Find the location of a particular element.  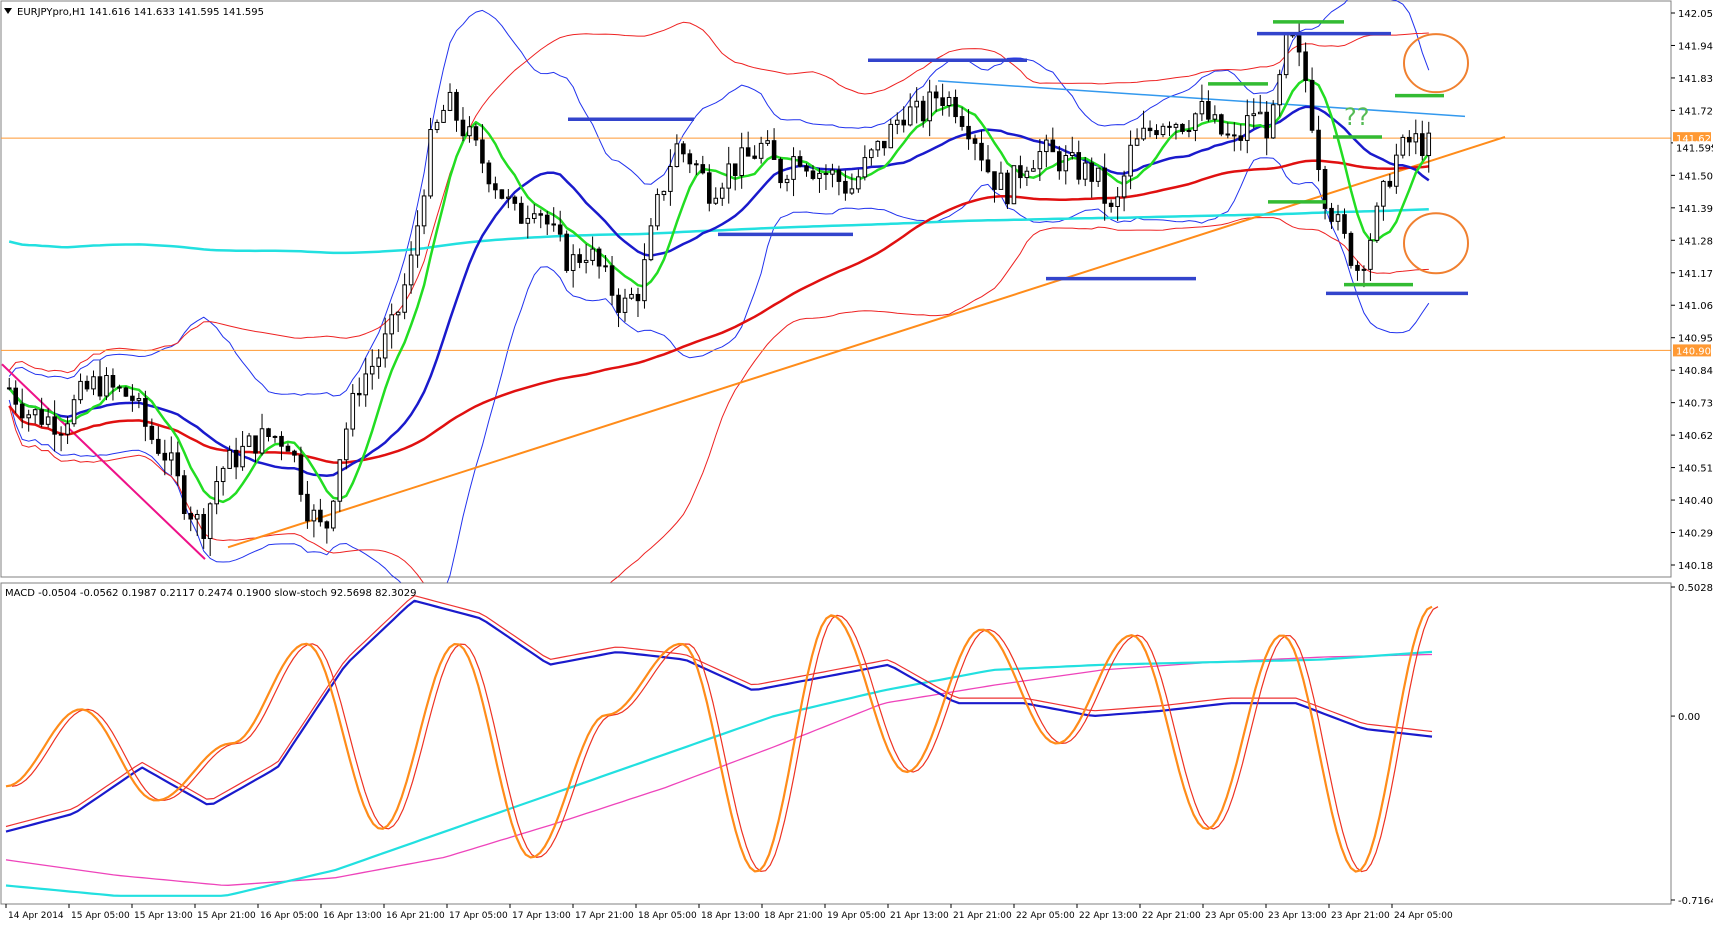

pink-trendline is located at coordinates (103, 461).